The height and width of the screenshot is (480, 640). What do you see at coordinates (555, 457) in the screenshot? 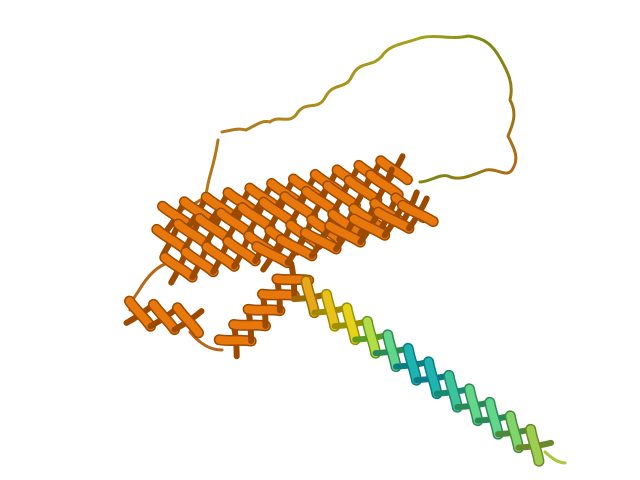
I see `tail-end-coil` at bounding box center [555, 457].